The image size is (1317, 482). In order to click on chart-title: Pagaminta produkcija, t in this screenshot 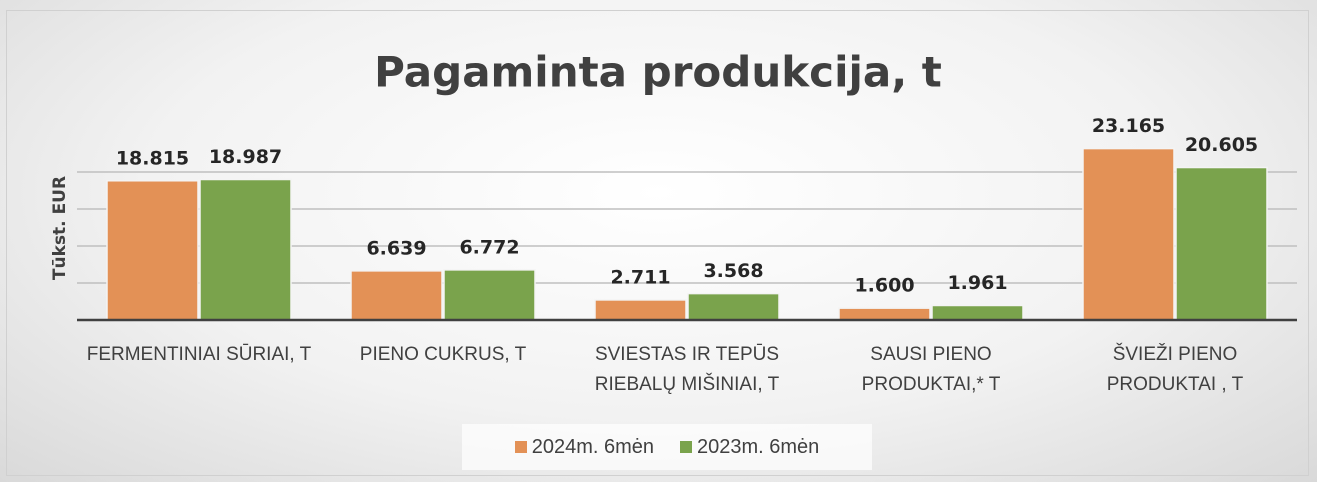, I will do `click(658, 72)`.